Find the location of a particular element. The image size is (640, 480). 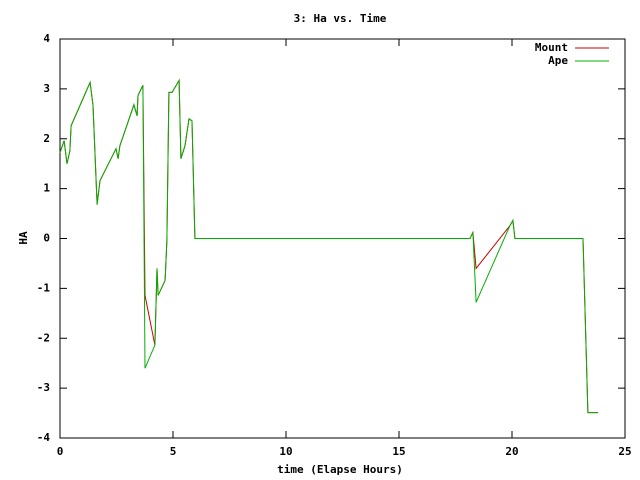

x-tick-label: 25 is located at coordinates (624, 451).